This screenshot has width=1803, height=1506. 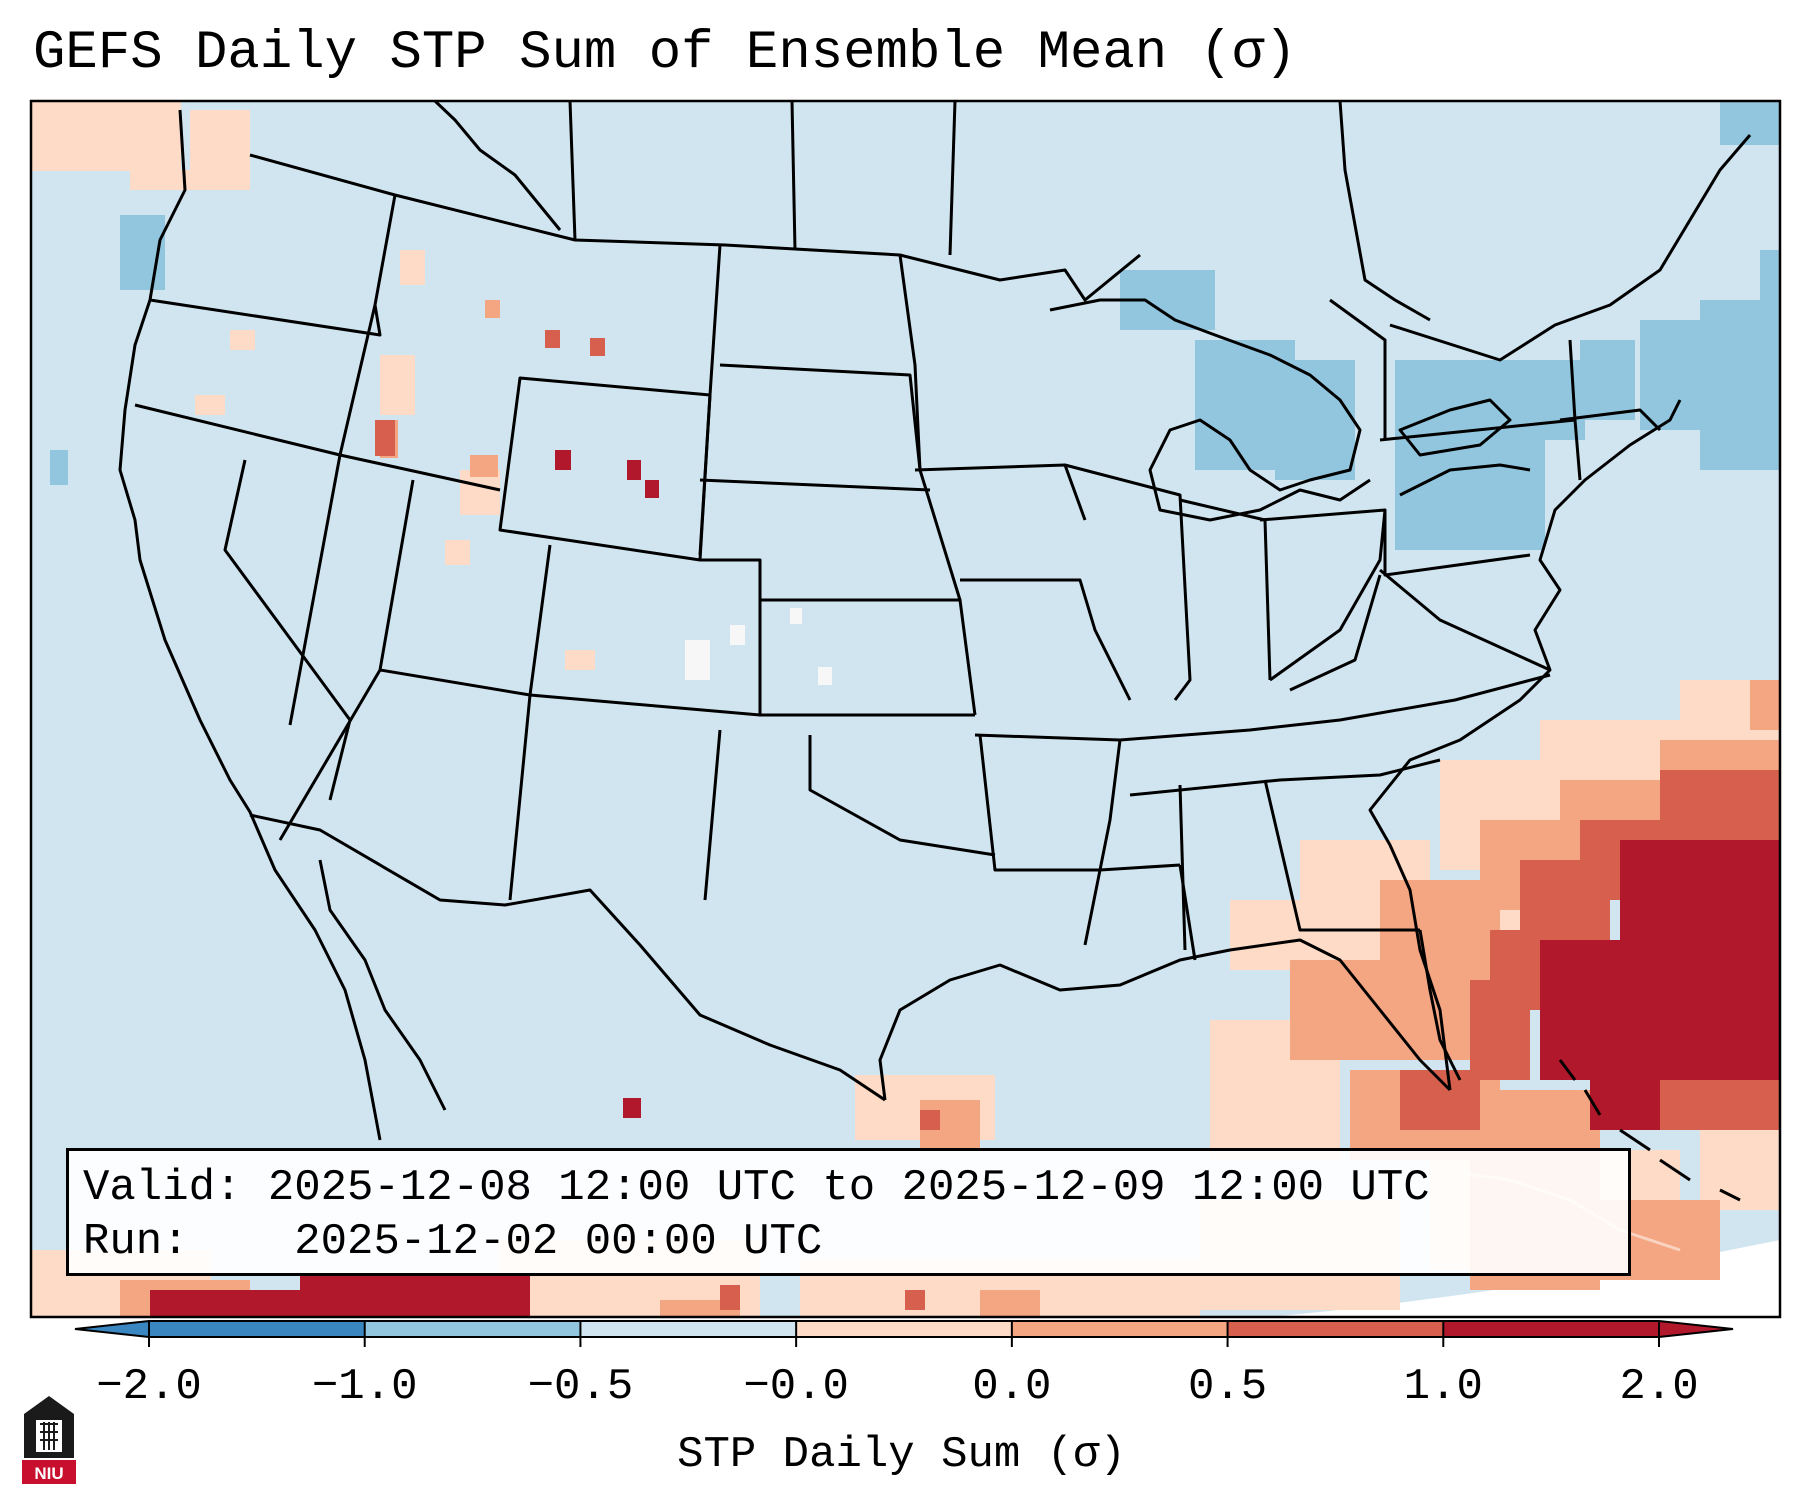 What do you see at coordinates (665, 53) in the screenshot?
I see `map-title: GEFS Daily STP Sum of Ensemble Mean (σ)` at bounding box center [665, 53].